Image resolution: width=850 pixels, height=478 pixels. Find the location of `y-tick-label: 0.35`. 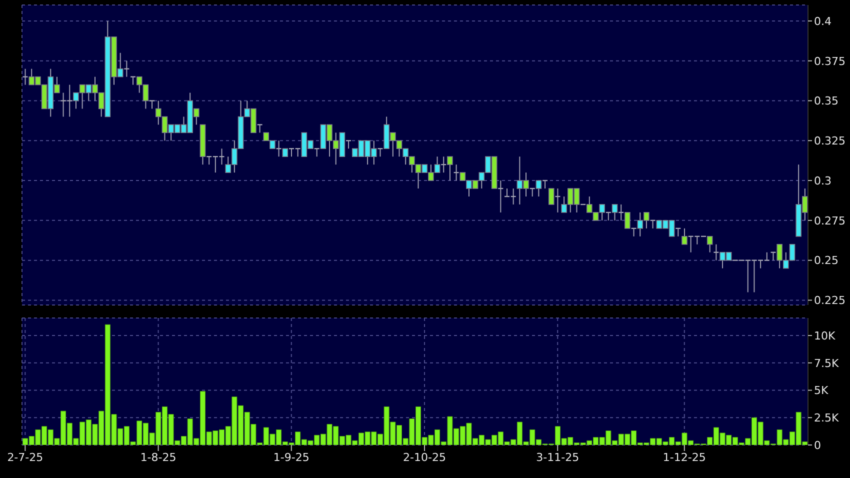

y-tick-label: 0.35 is located at coordinates (826, 101).